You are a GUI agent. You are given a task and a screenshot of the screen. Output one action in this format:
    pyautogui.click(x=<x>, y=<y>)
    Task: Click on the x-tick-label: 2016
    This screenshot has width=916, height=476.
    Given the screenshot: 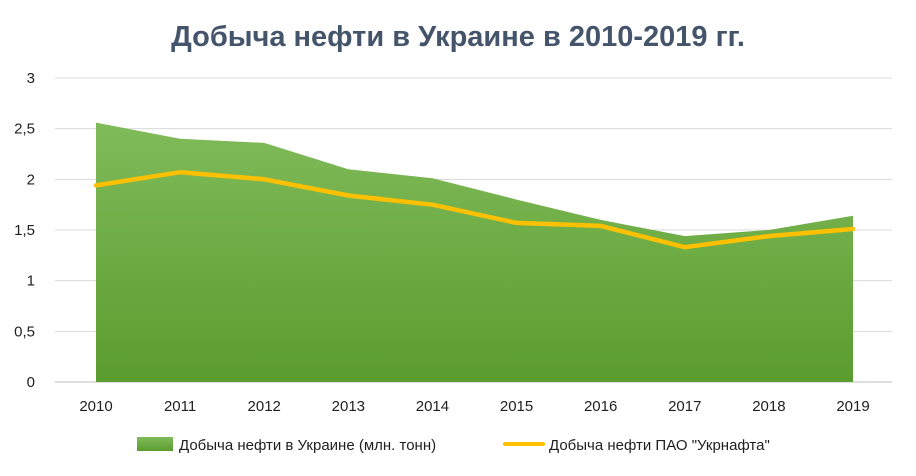 What is the action you would take?
    pyautogui.click(x=600, y=406)
    